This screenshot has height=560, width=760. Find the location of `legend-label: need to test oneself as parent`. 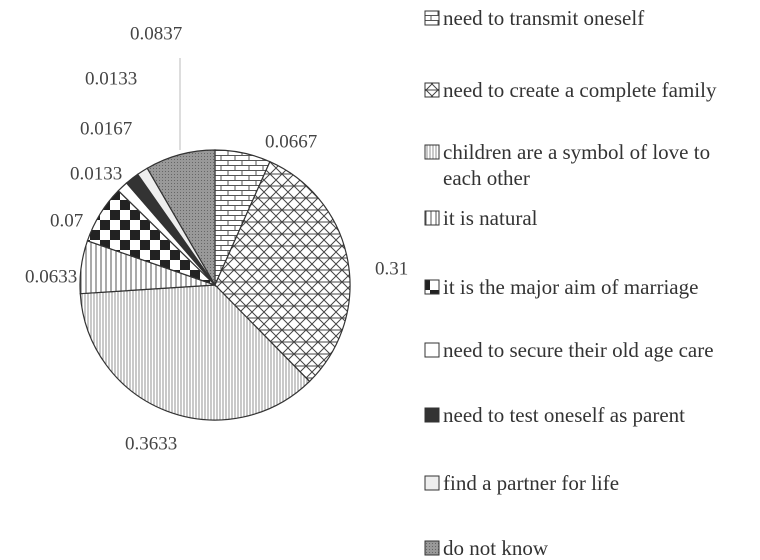

legend-label: need to test oneself as parent is located at coordinates (564, 415).